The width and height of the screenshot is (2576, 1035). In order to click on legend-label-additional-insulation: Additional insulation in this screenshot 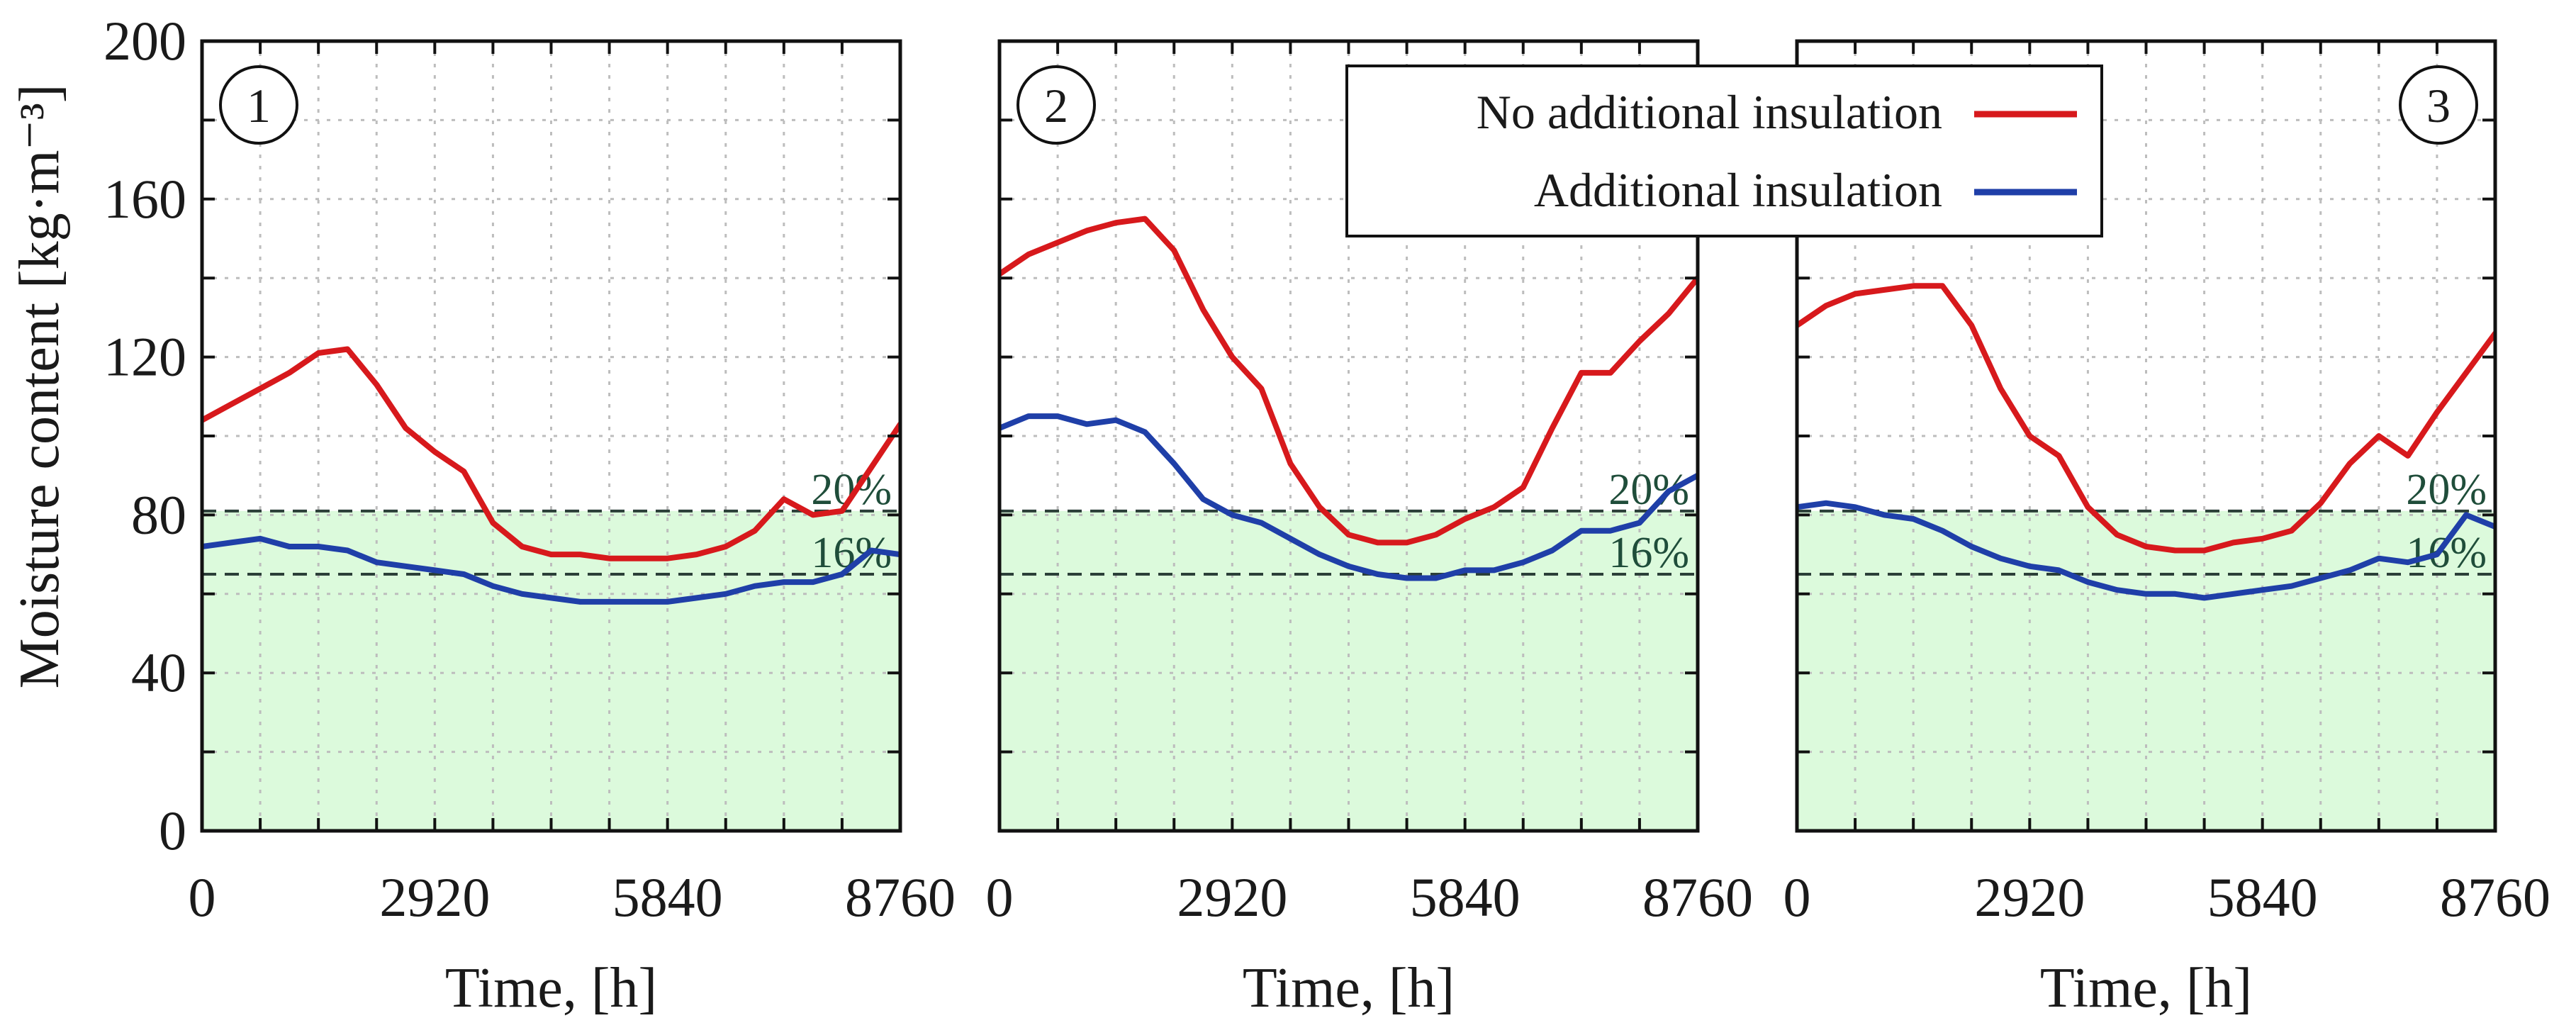, I will do `click(1738, 190)`.